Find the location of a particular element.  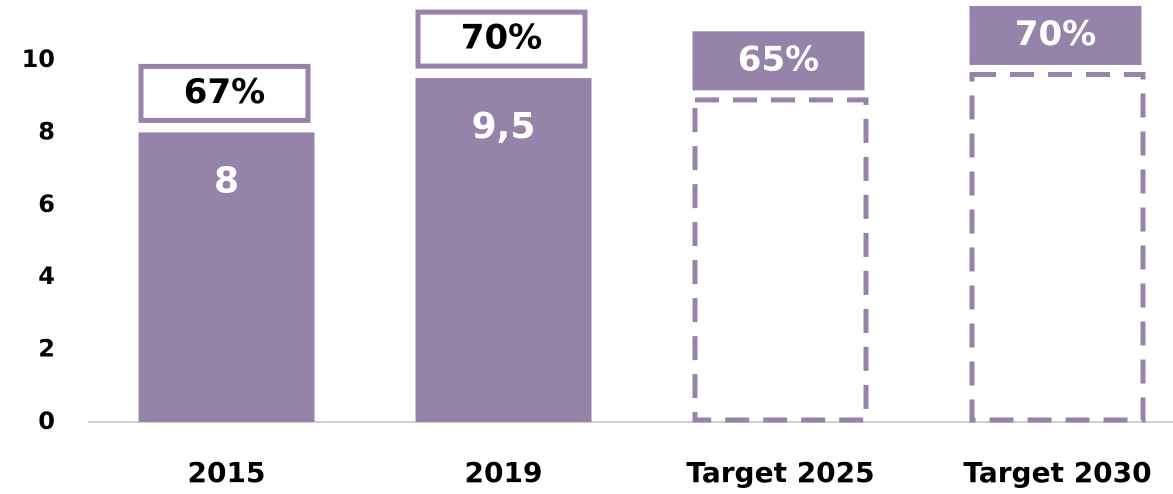

share-label: 65% is located at coordinates (778, 59).